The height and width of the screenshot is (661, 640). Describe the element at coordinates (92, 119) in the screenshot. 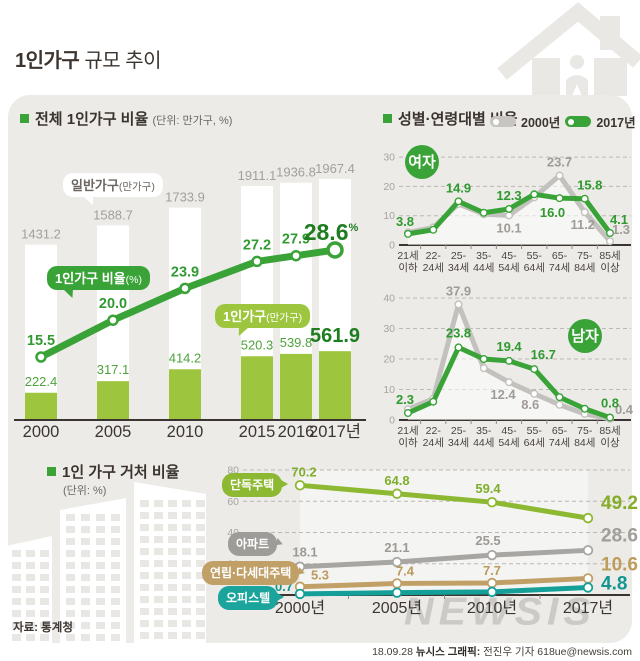

I see `section-title-total-text: 전체 1인가구 비율` at that location.